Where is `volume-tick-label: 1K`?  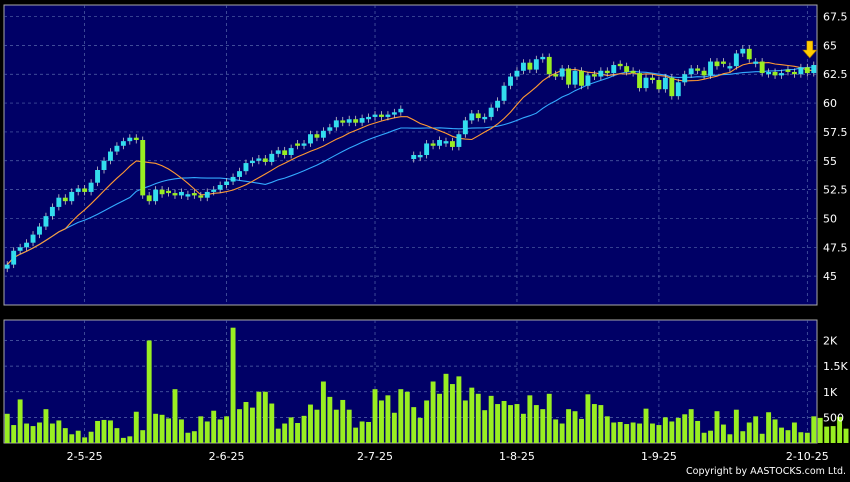 volume-tick-label: 1K is located at coordinates (830, 392).